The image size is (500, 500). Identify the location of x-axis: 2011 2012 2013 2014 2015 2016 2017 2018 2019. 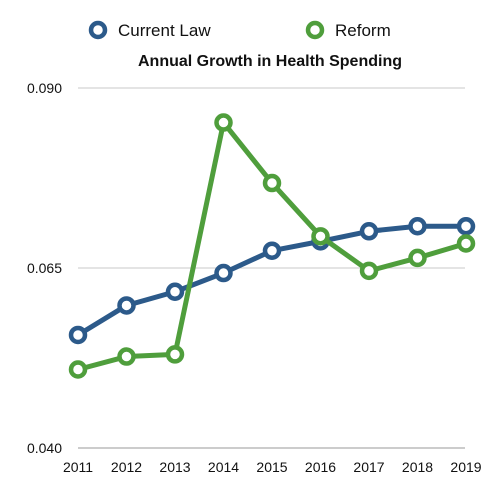
(272, 467).